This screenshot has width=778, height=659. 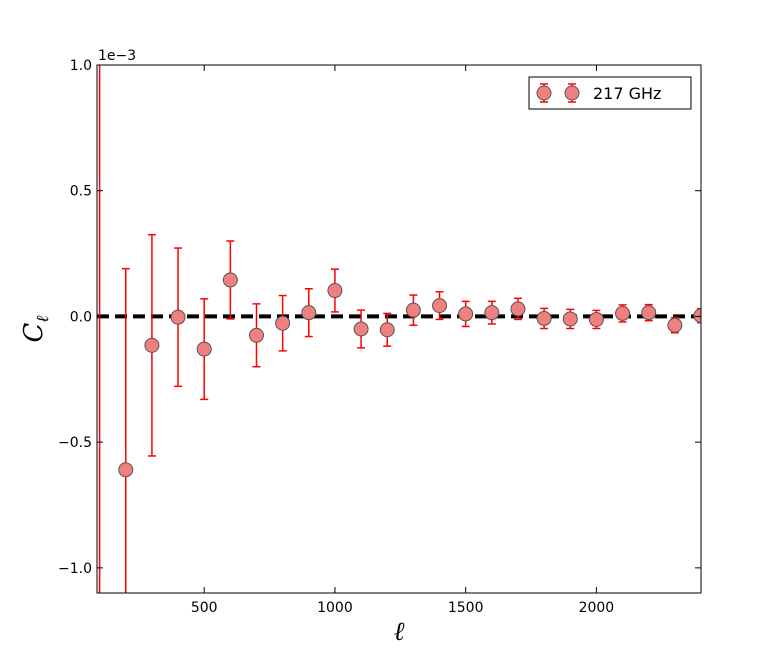 I want to click on y-tick-label: 0.0, so click(x=81, y=317).